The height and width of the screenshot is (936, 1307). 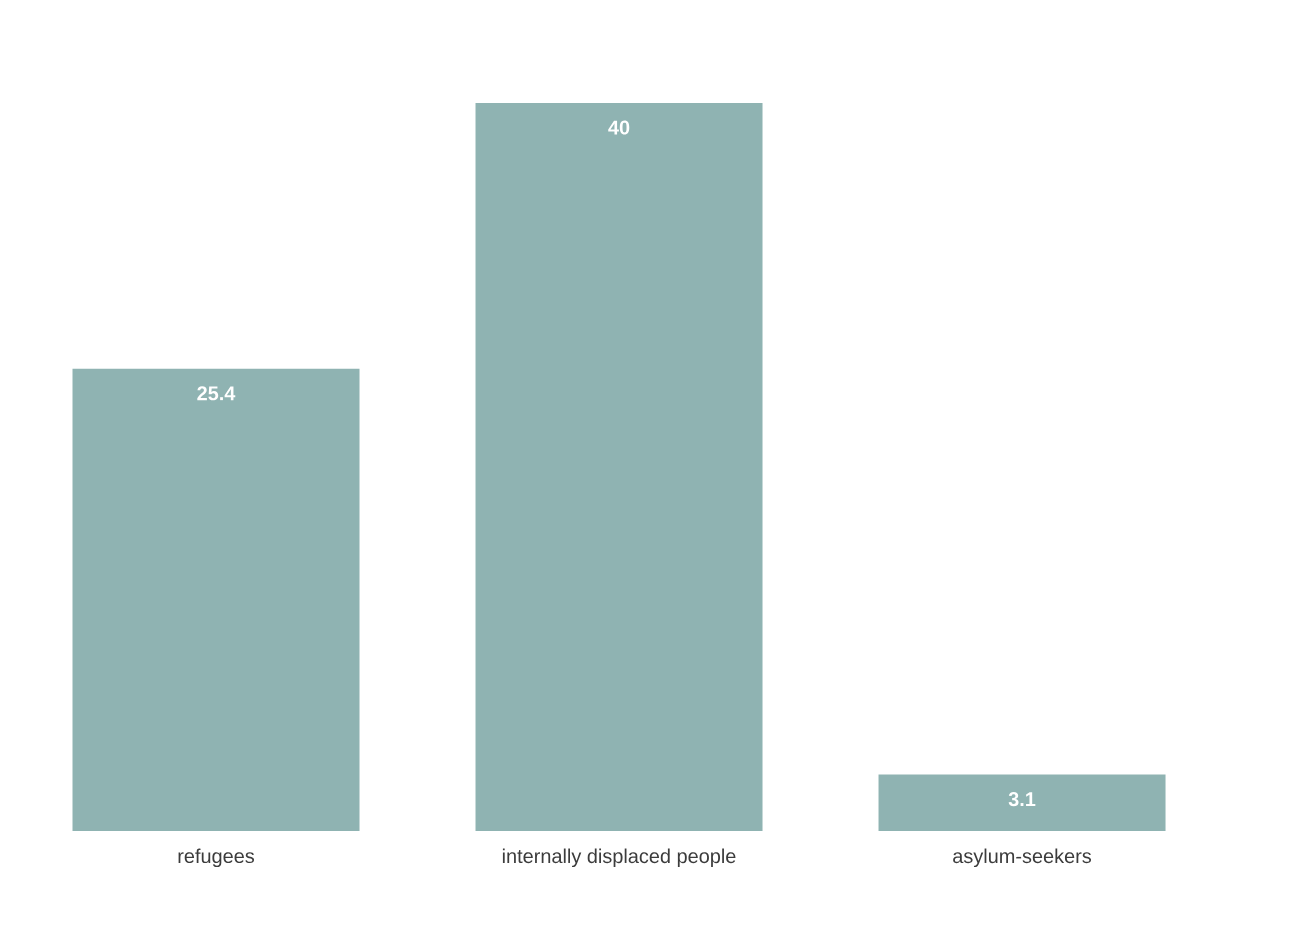 What do you see at coordinates (1022, 858) in the screenshot?
I see `x-tick-label: asylum-seekers` at bounding box center [1022, 858].